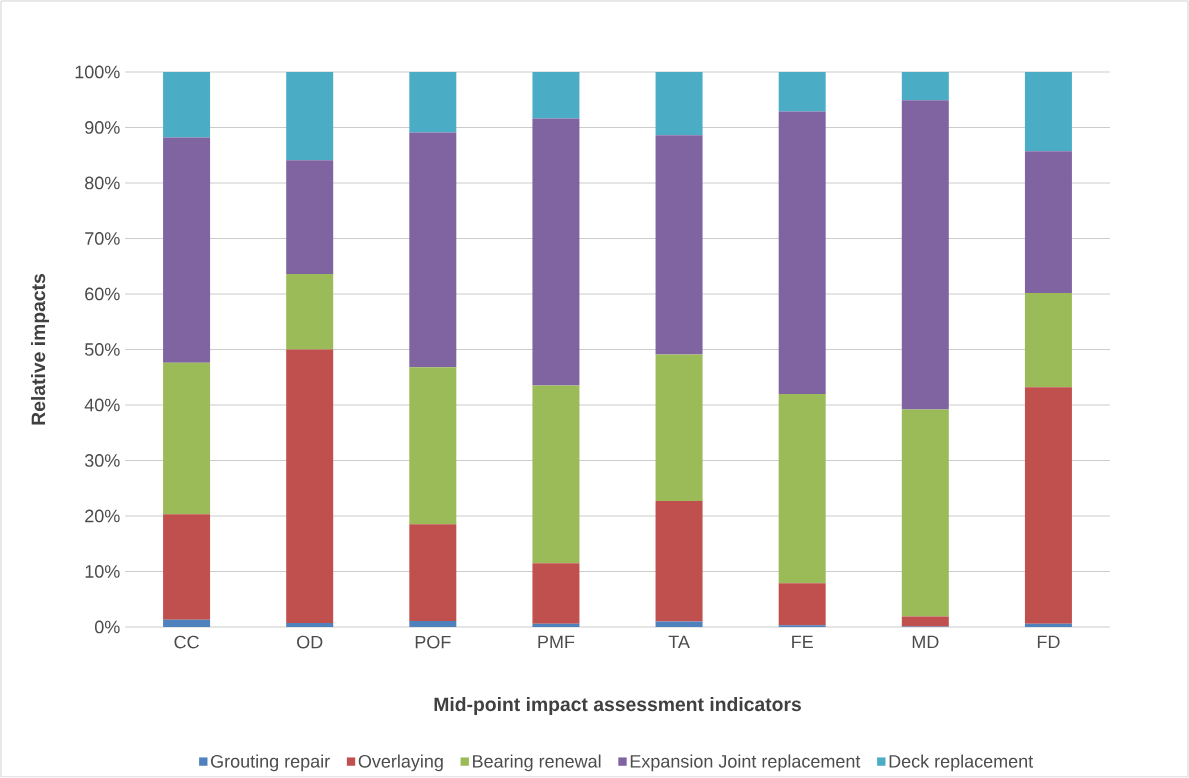 The height and width of the screenshot is (778, 1189). What do you see at coordinates (102, 349) in the screenshot?
I see `y-tick-label: 50%` at bounding box center [102, 349].